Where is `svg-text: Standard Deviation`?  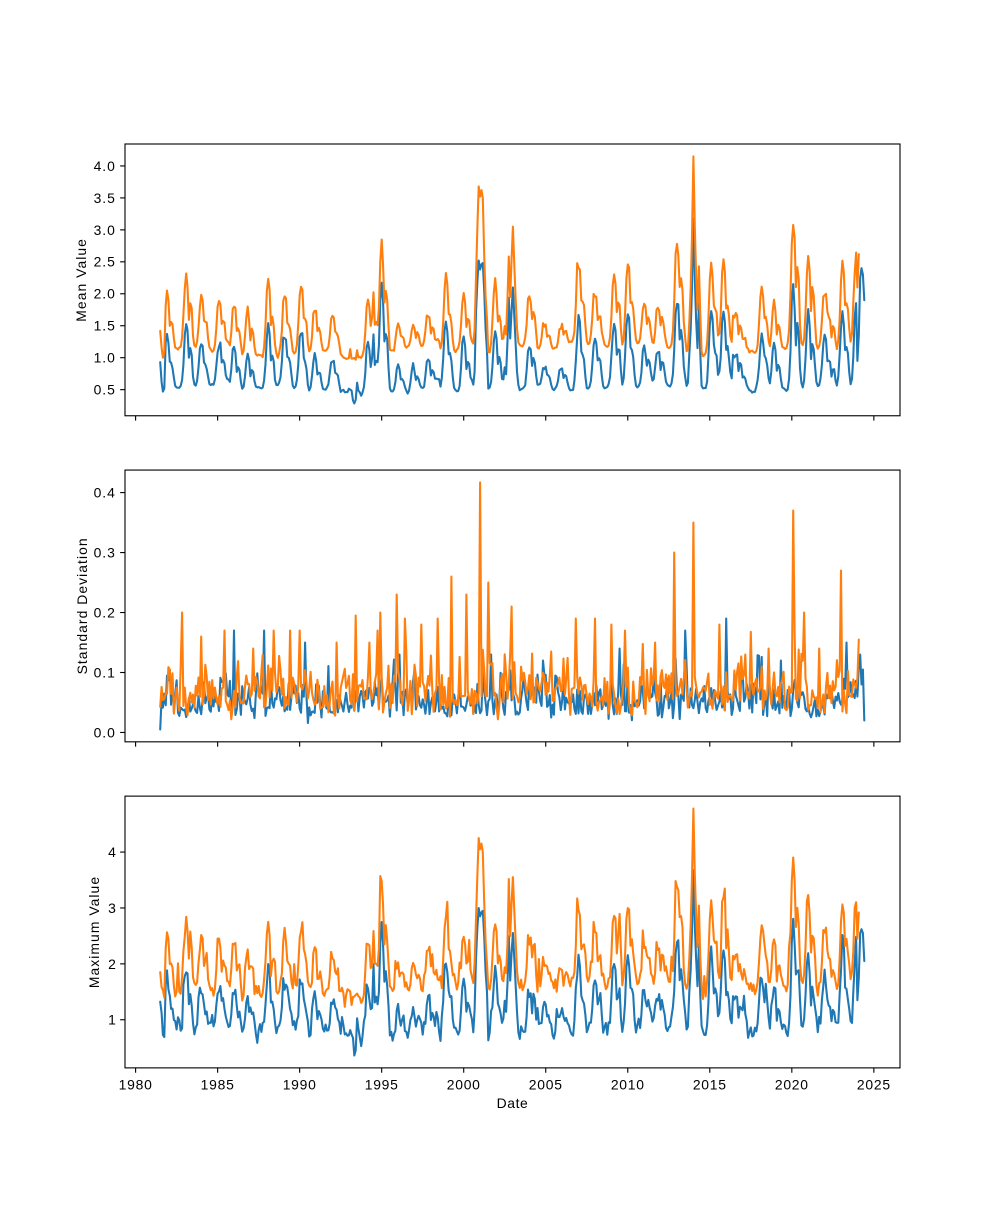
svg-text: Standard Deviation is located at coordinates (82, 605).